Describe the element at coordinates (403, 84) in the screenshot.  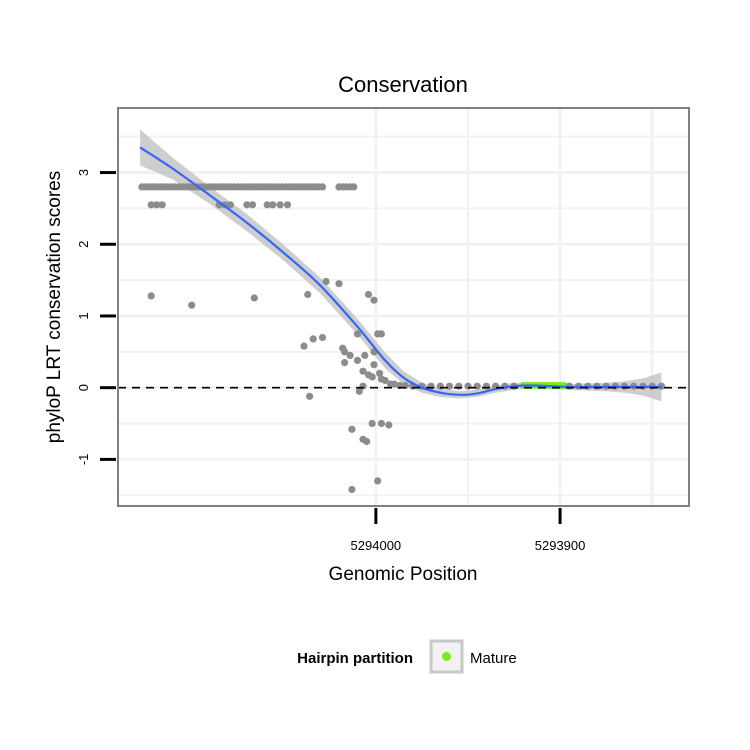
I see `chart-title: Conservation` at that location.